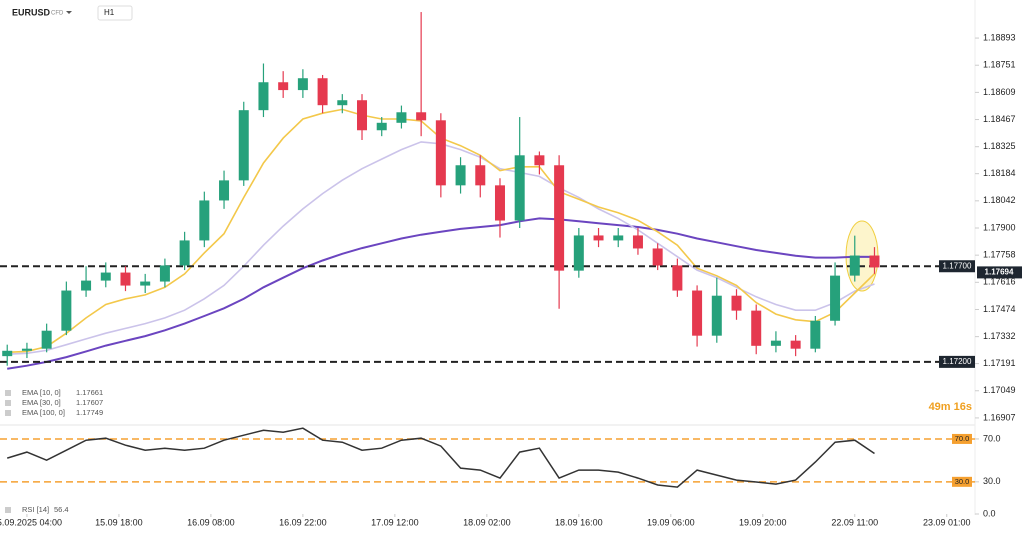  Describe the element at coordinates (999, 92) in the screenshot. I see `y-tick-label: 1.18609` at that location.